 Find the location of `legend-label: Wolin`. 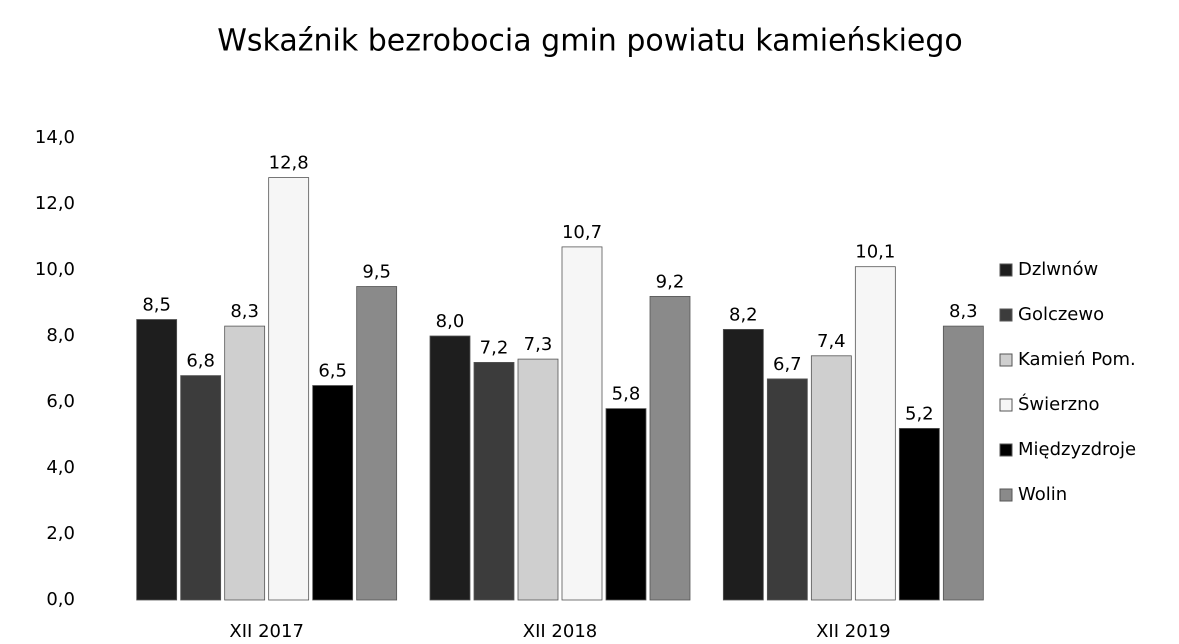

legend-label: Wolin is located at coordinates (1042, 494).